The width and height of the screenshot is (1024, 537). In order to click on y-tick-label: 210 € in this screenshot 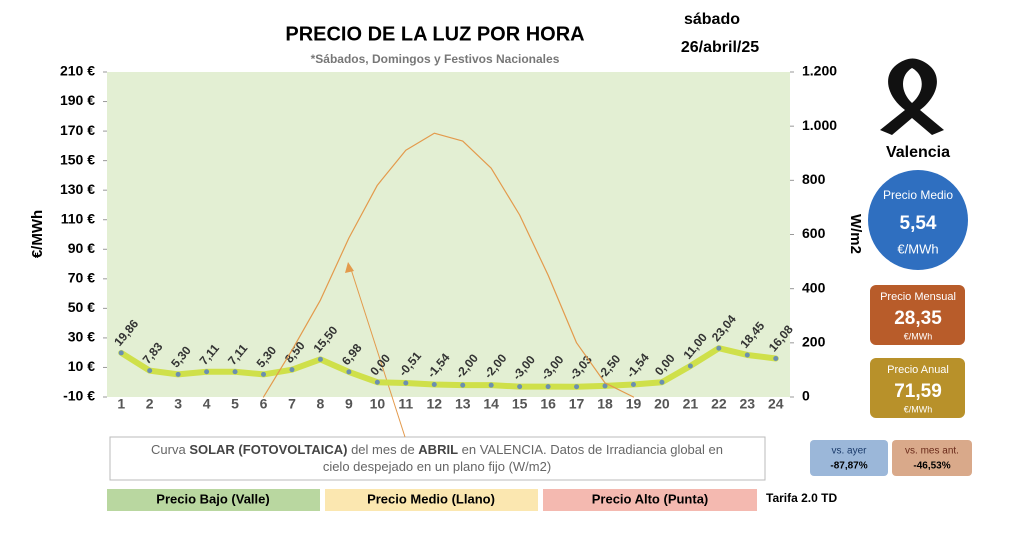, I will do `click(77, 71)`.